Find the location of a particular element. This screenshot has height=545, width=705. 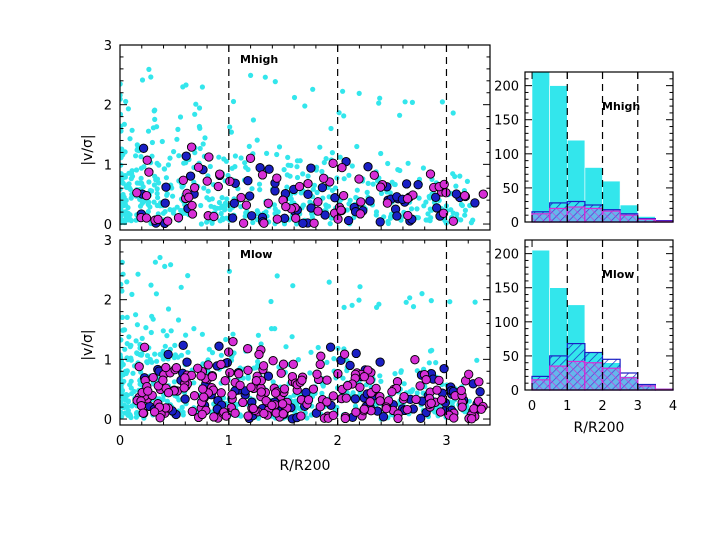

panel-bottom-right: 0 1 2 3 4 0 50 100 150 200 Mlow R/R200 is located at coordinates (585, 337).